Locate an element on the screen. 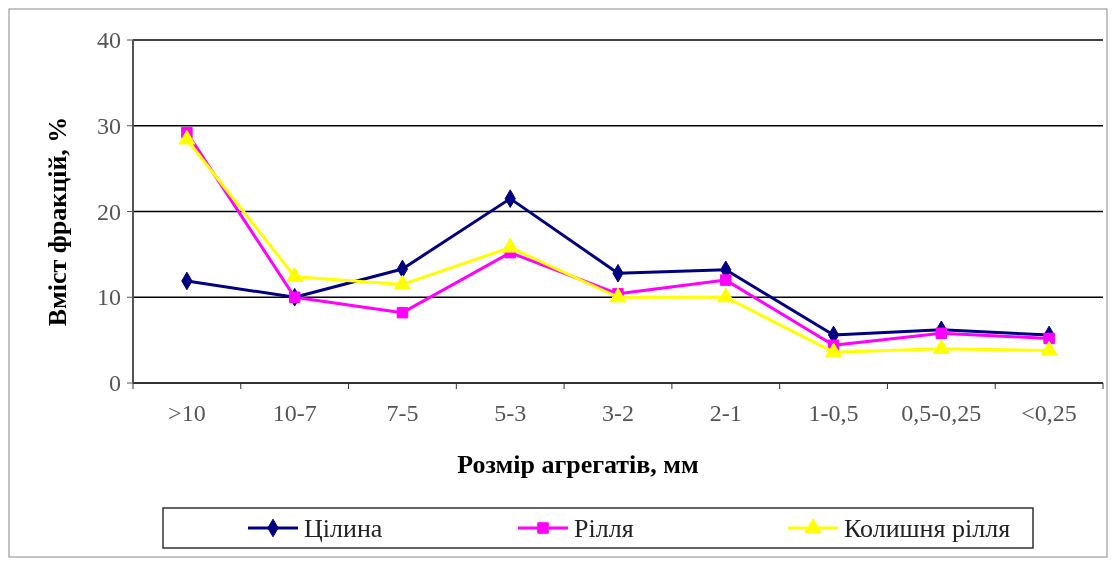 Image resolution: width=1118 pixels, height=567 pixels. x-axis-title: Розмір агрегатів, мм is located at coordinates (578, 464).